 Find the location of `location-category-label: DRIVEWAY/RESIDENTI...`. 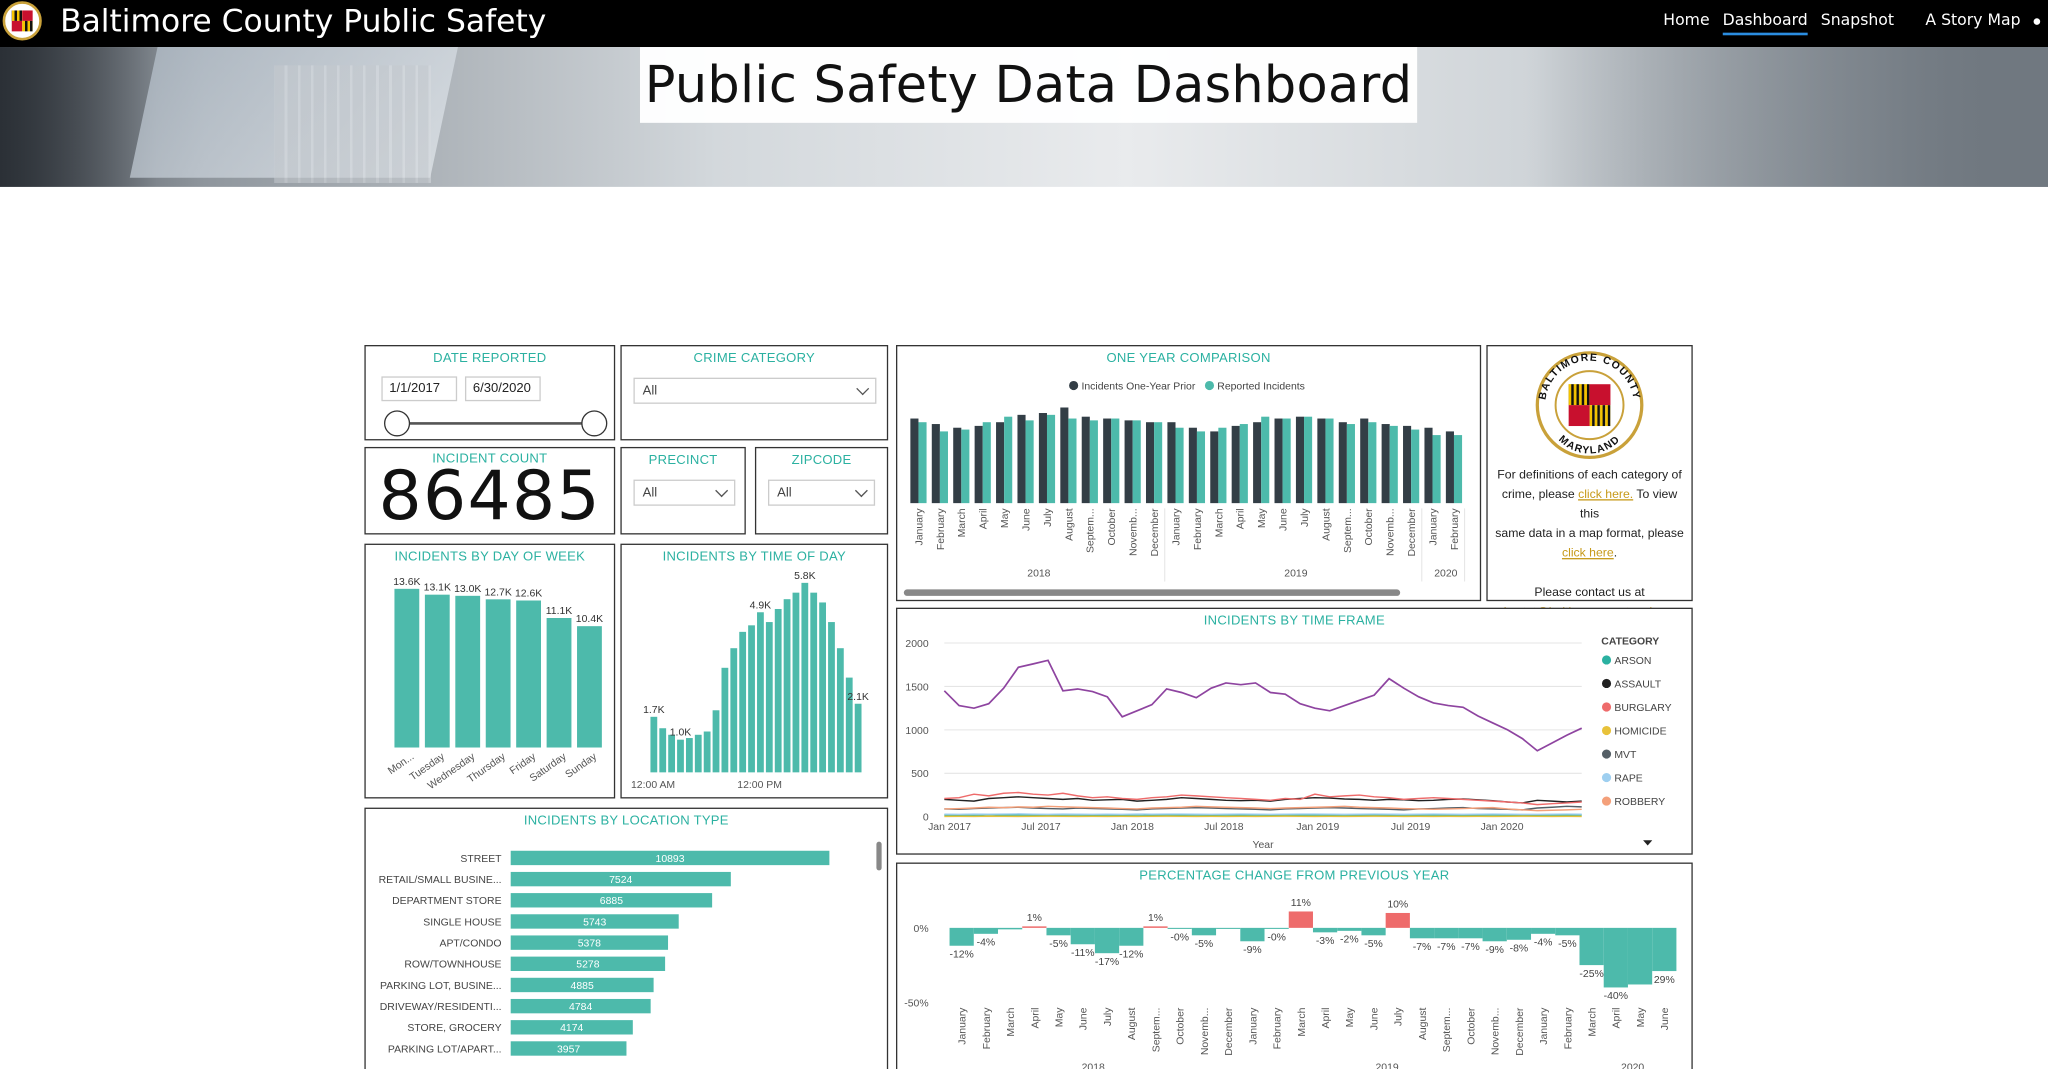

location-category-label: DRIVEWAY/RESIDENTI... is located at coordinates (441, 1007).